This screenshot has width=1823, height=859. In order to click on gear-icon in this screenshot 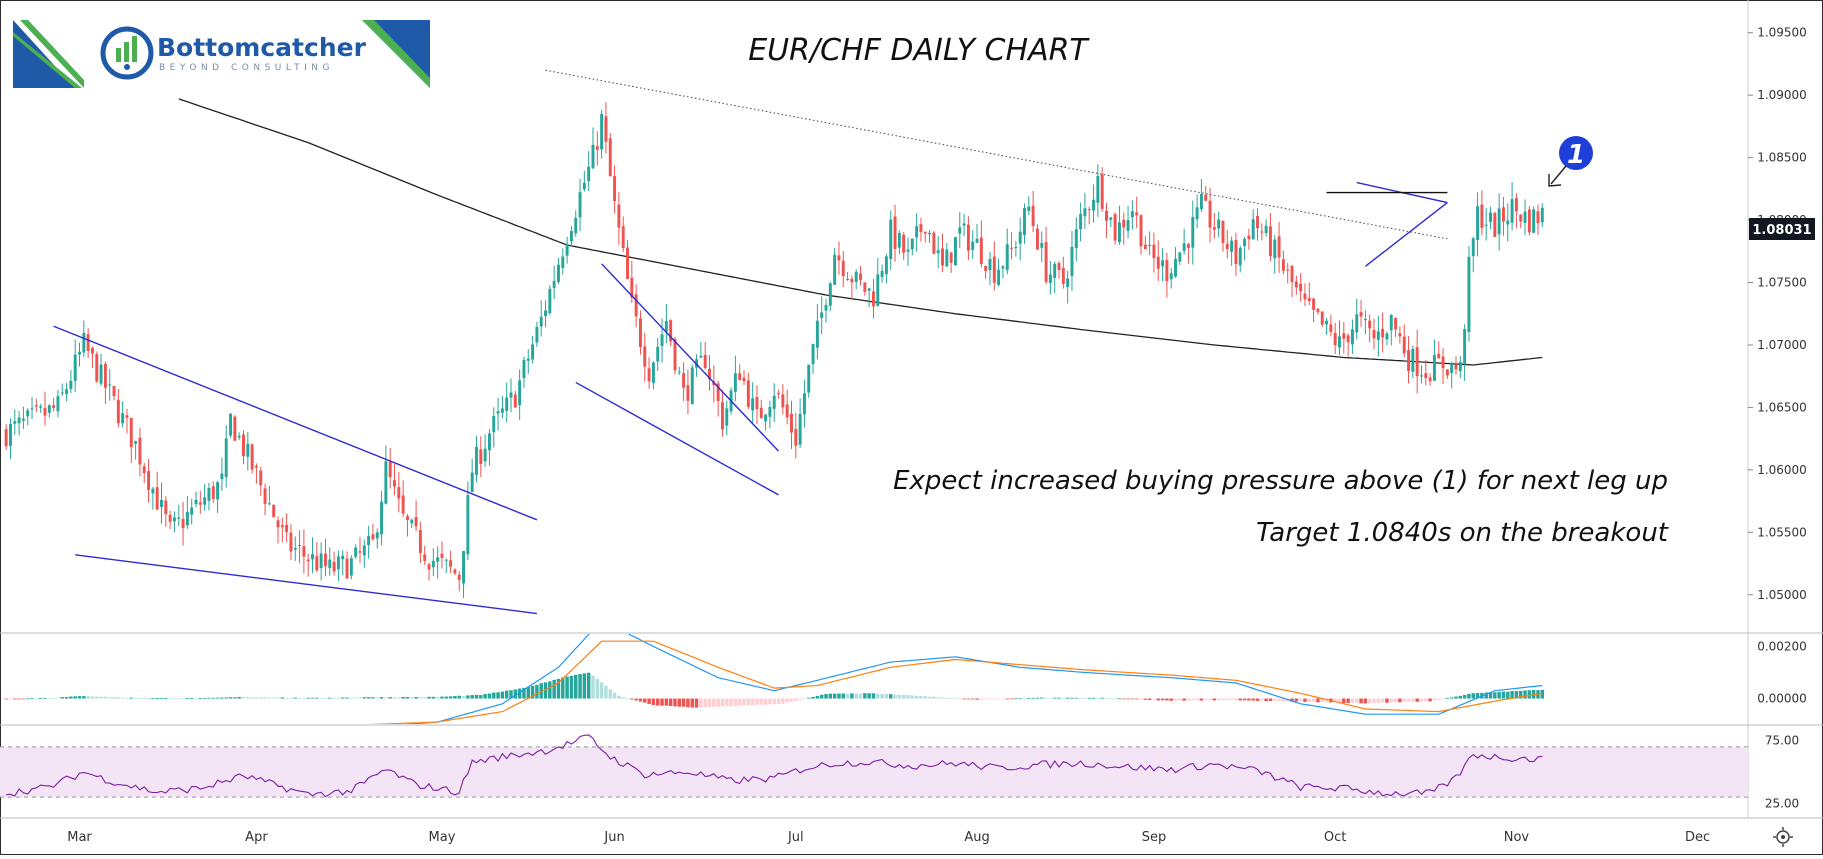, I will do `click(1783, 837)`.